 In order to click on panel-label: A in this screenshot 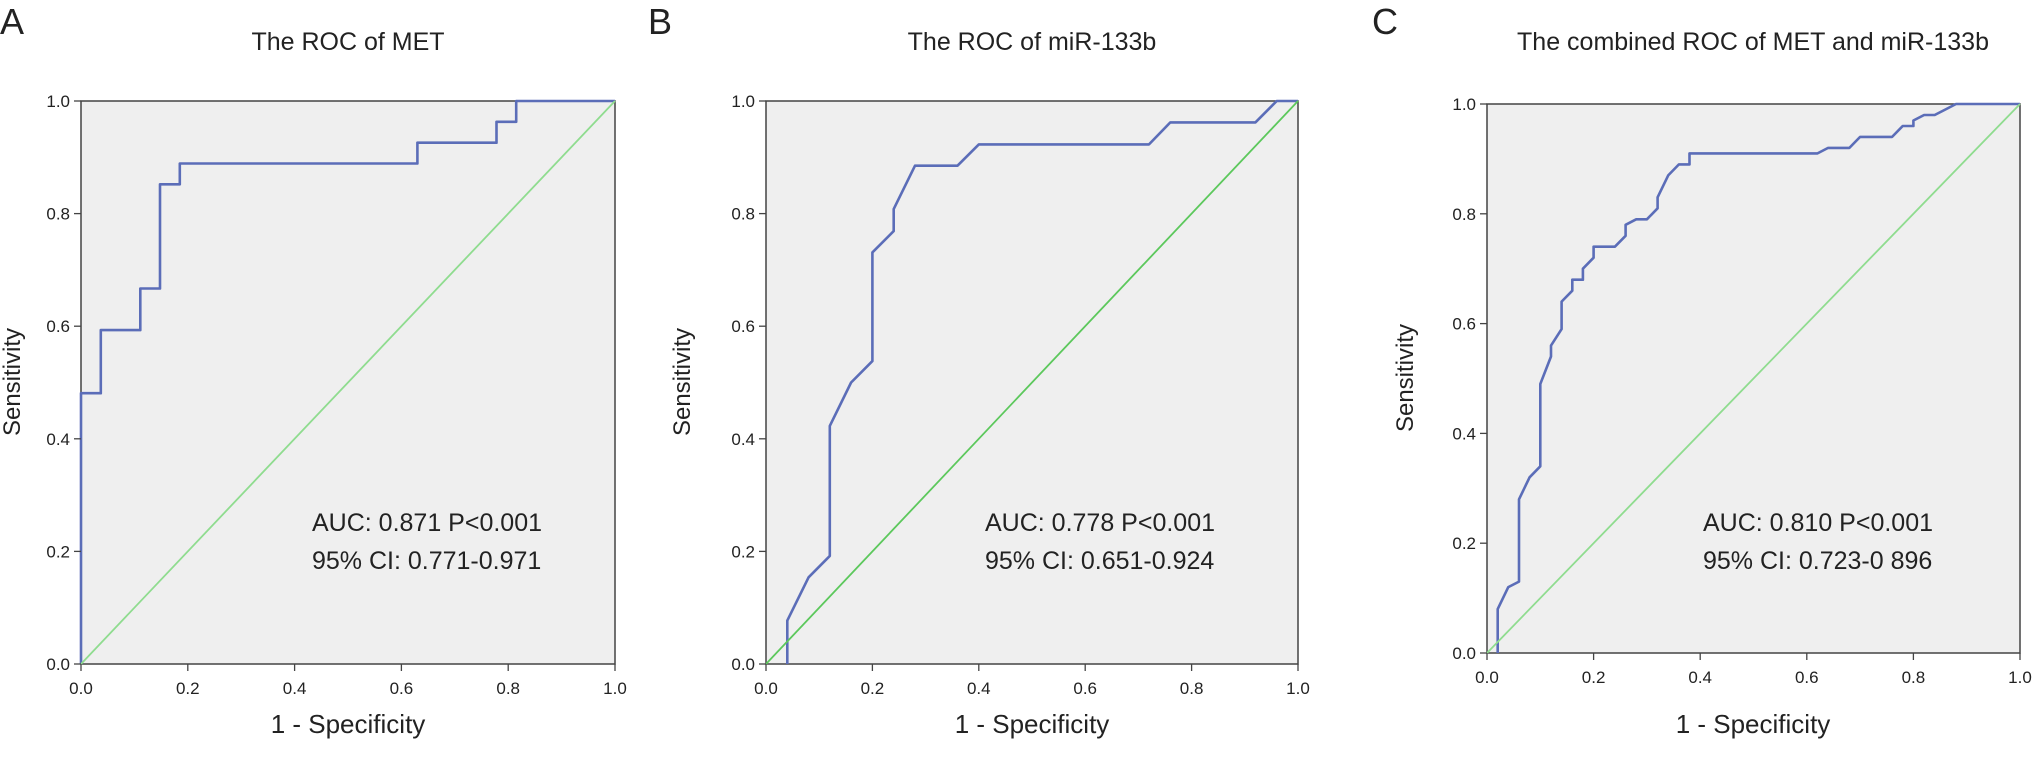, I will do `click(12, 21)`.